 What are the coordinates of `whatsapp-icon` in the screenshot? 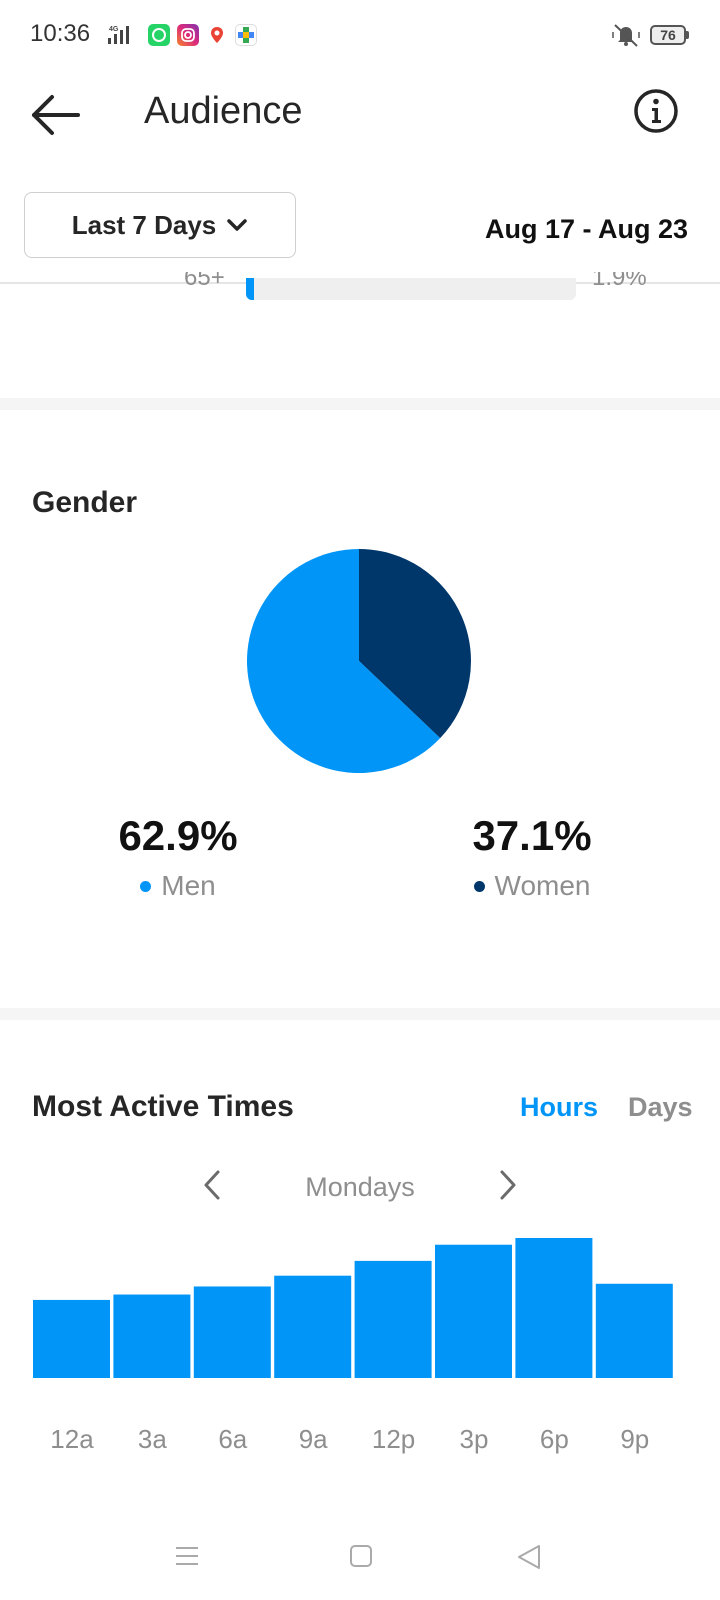 It's located at (159, 35).